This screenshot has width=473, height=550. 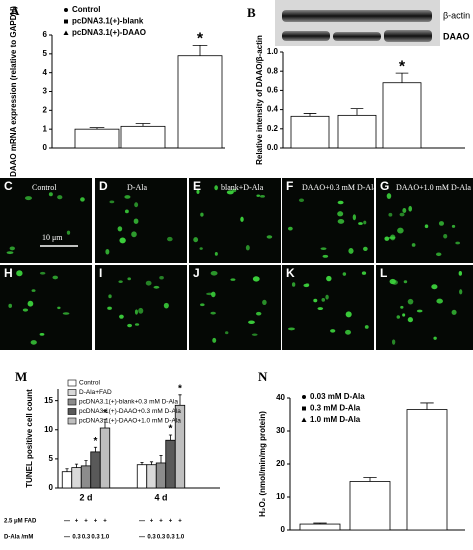 I want to click on y-tick-label: 4, so click(x=45, y=72).